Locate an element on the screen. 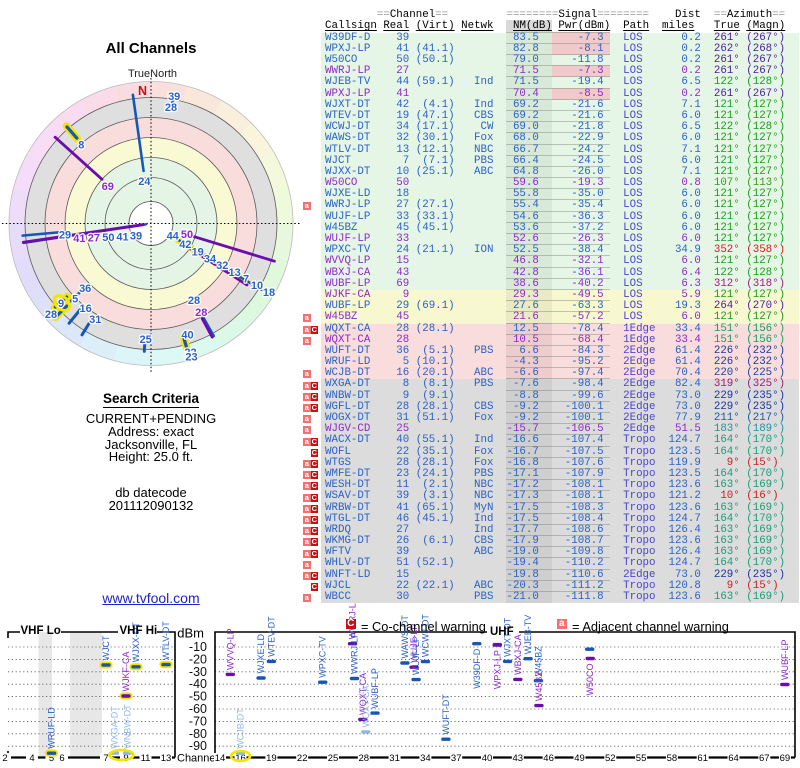 Image resolution: width=800 pixels, height=768 pixels. svg-text: 27 is located at coordinates (94, 239).